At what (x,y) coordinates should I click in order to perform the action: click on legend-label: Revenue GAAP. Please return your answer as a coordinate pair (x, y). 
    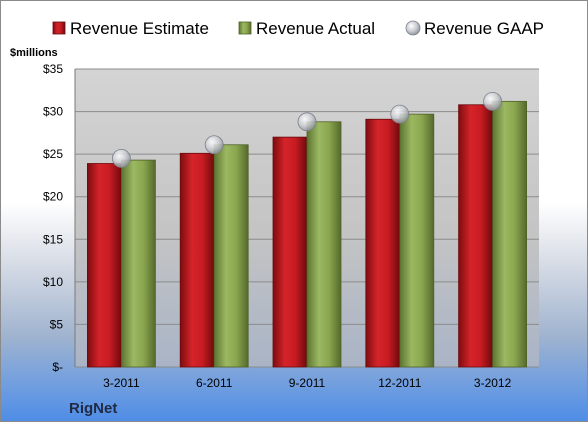
    Looking at the image, I should click on (484, 28).